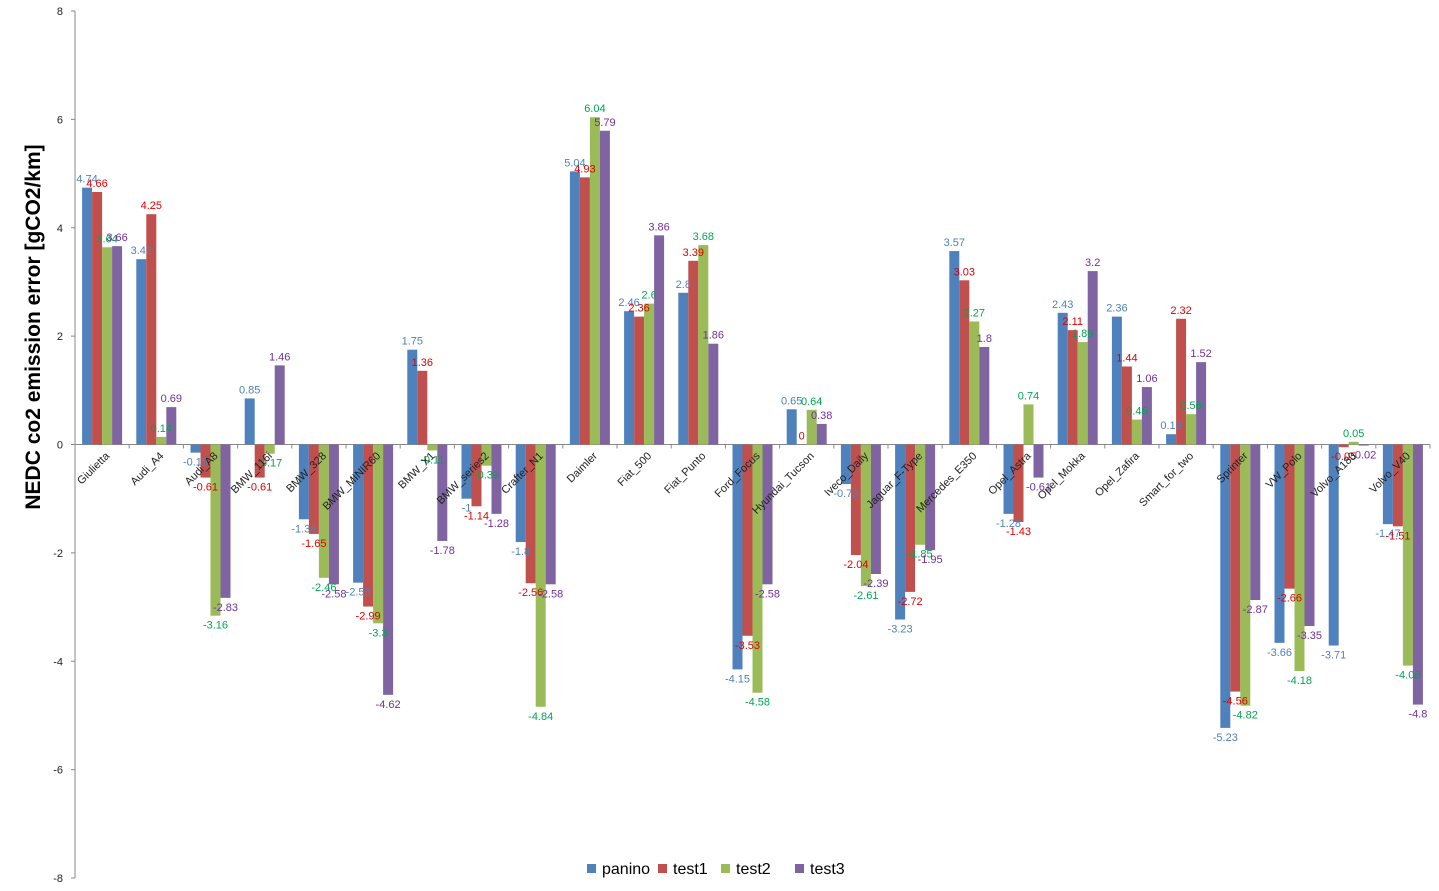  What do you see at coordinates (1200, 354) in the screenshot?
I see `data-label-test3: 1.52` at bounding box center [1200, 354].